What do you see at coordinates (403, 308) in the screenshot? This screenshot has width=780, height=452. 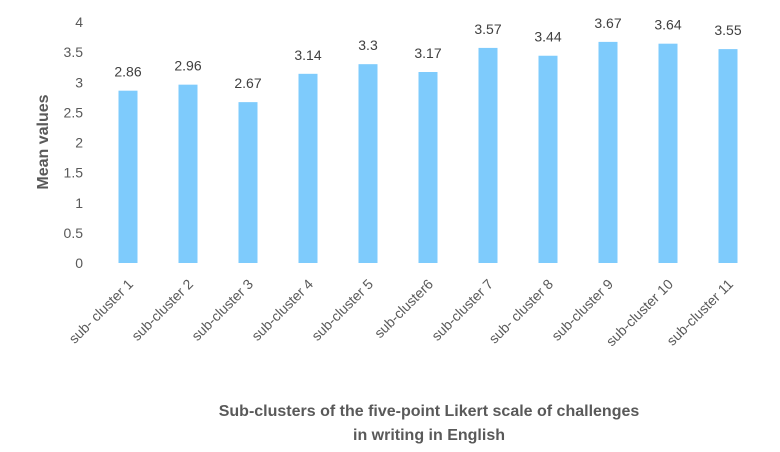 I see `category-label: sub-cluster6` at bounding box center [403, 308].